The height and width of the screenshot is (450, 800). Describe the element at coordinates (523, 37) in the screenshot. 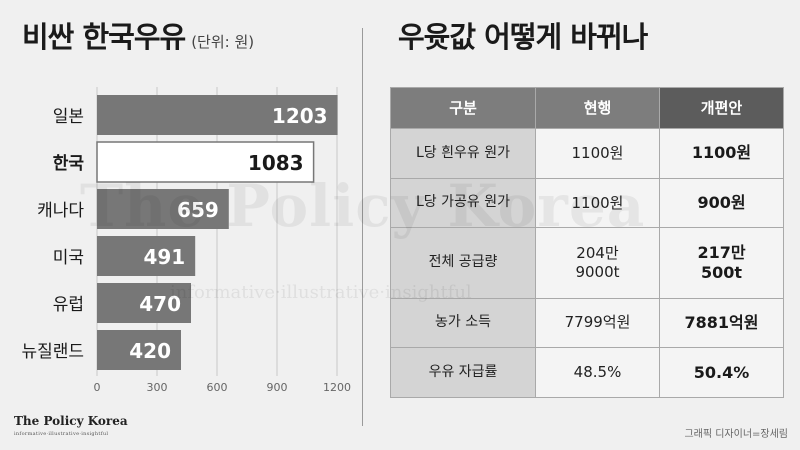

I see `table-title: 우윳값 어떻게 바뀌나` at that location.